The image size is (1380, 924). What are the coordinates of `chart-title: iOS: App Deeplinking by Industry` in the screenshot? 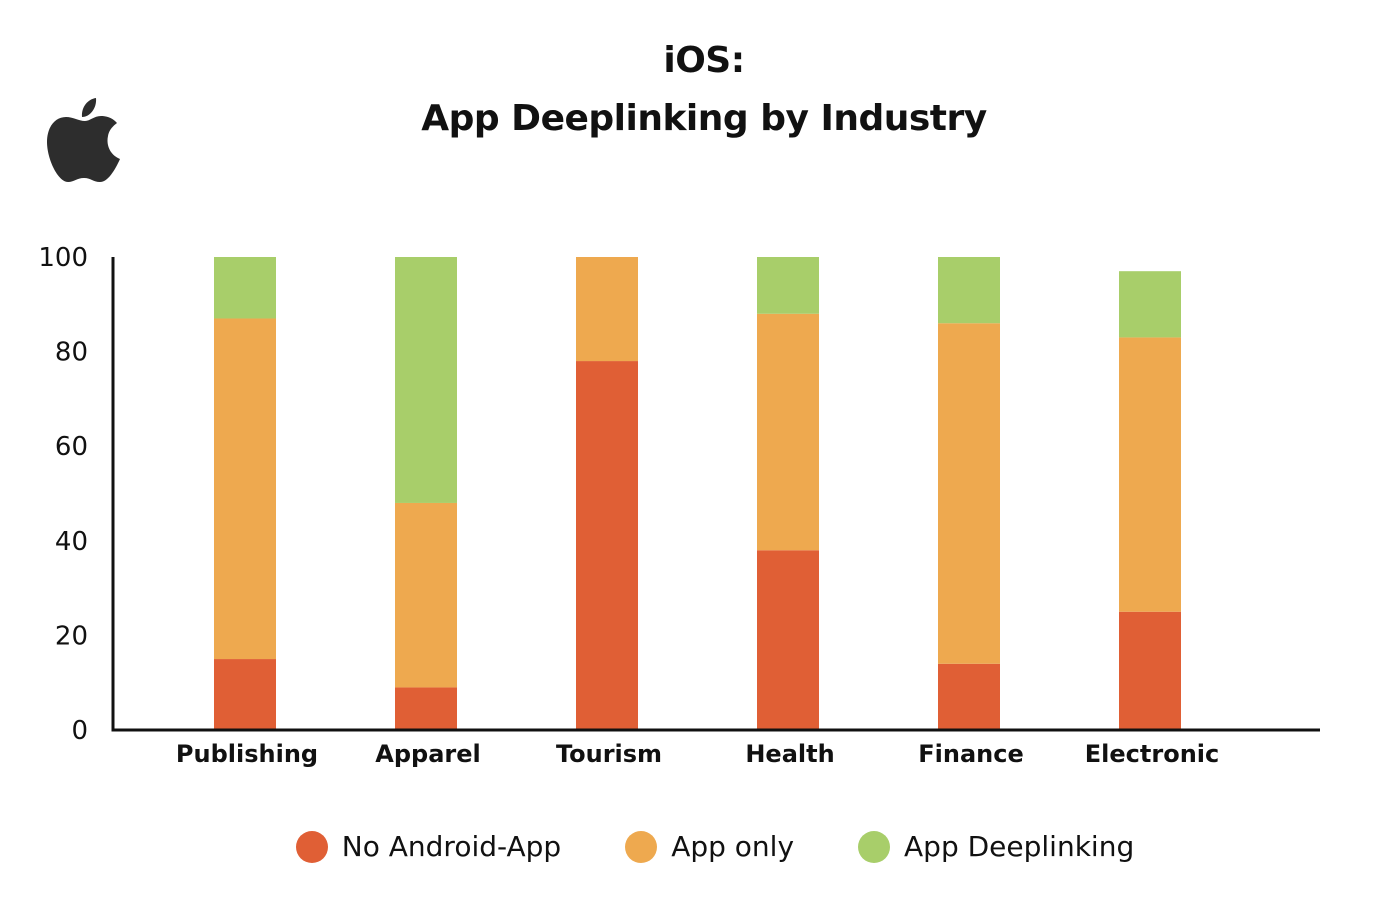 It's located at (690, 90).